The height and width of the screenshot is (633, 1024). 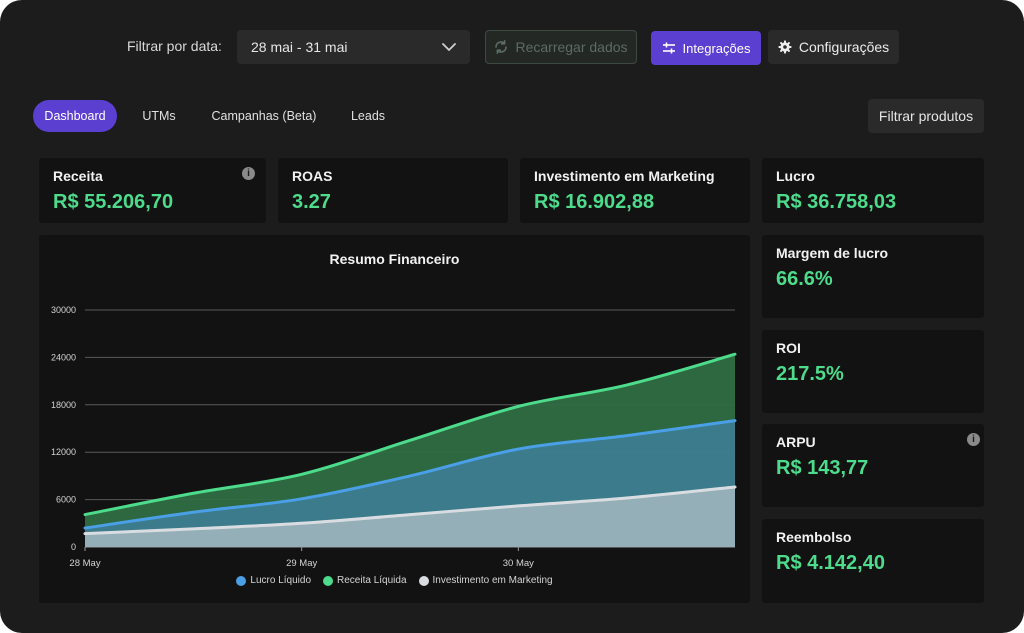 I want to click on metric-card-roi: ROI 217.5%, so click(x=873, y=371).